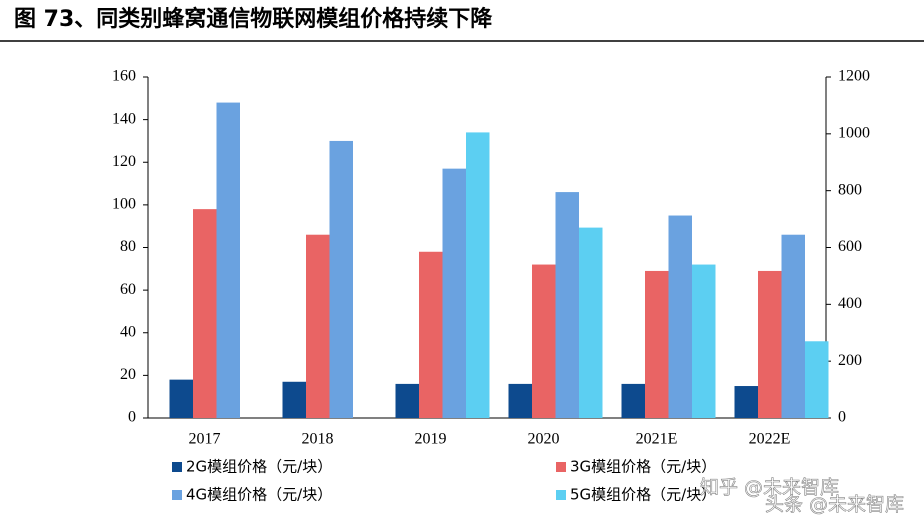  Describe the element at coordinates (318, 439) in the screenshot. I see `x-tick-label: 2018` at that location.